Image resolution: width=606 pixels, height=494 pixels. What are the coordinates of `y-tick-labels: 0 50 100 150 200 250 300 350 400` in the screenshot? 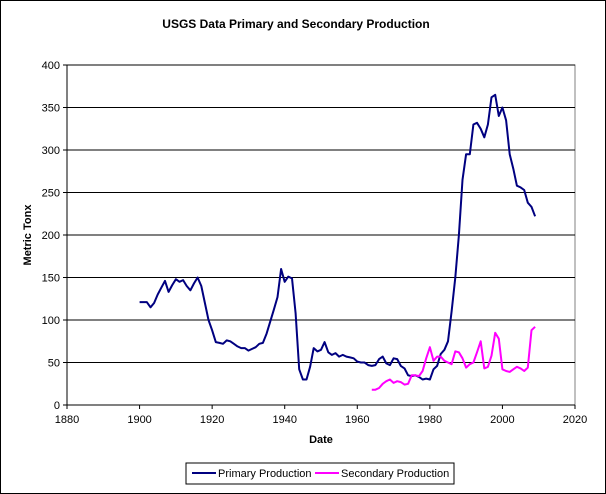 It's located at (54, 236).